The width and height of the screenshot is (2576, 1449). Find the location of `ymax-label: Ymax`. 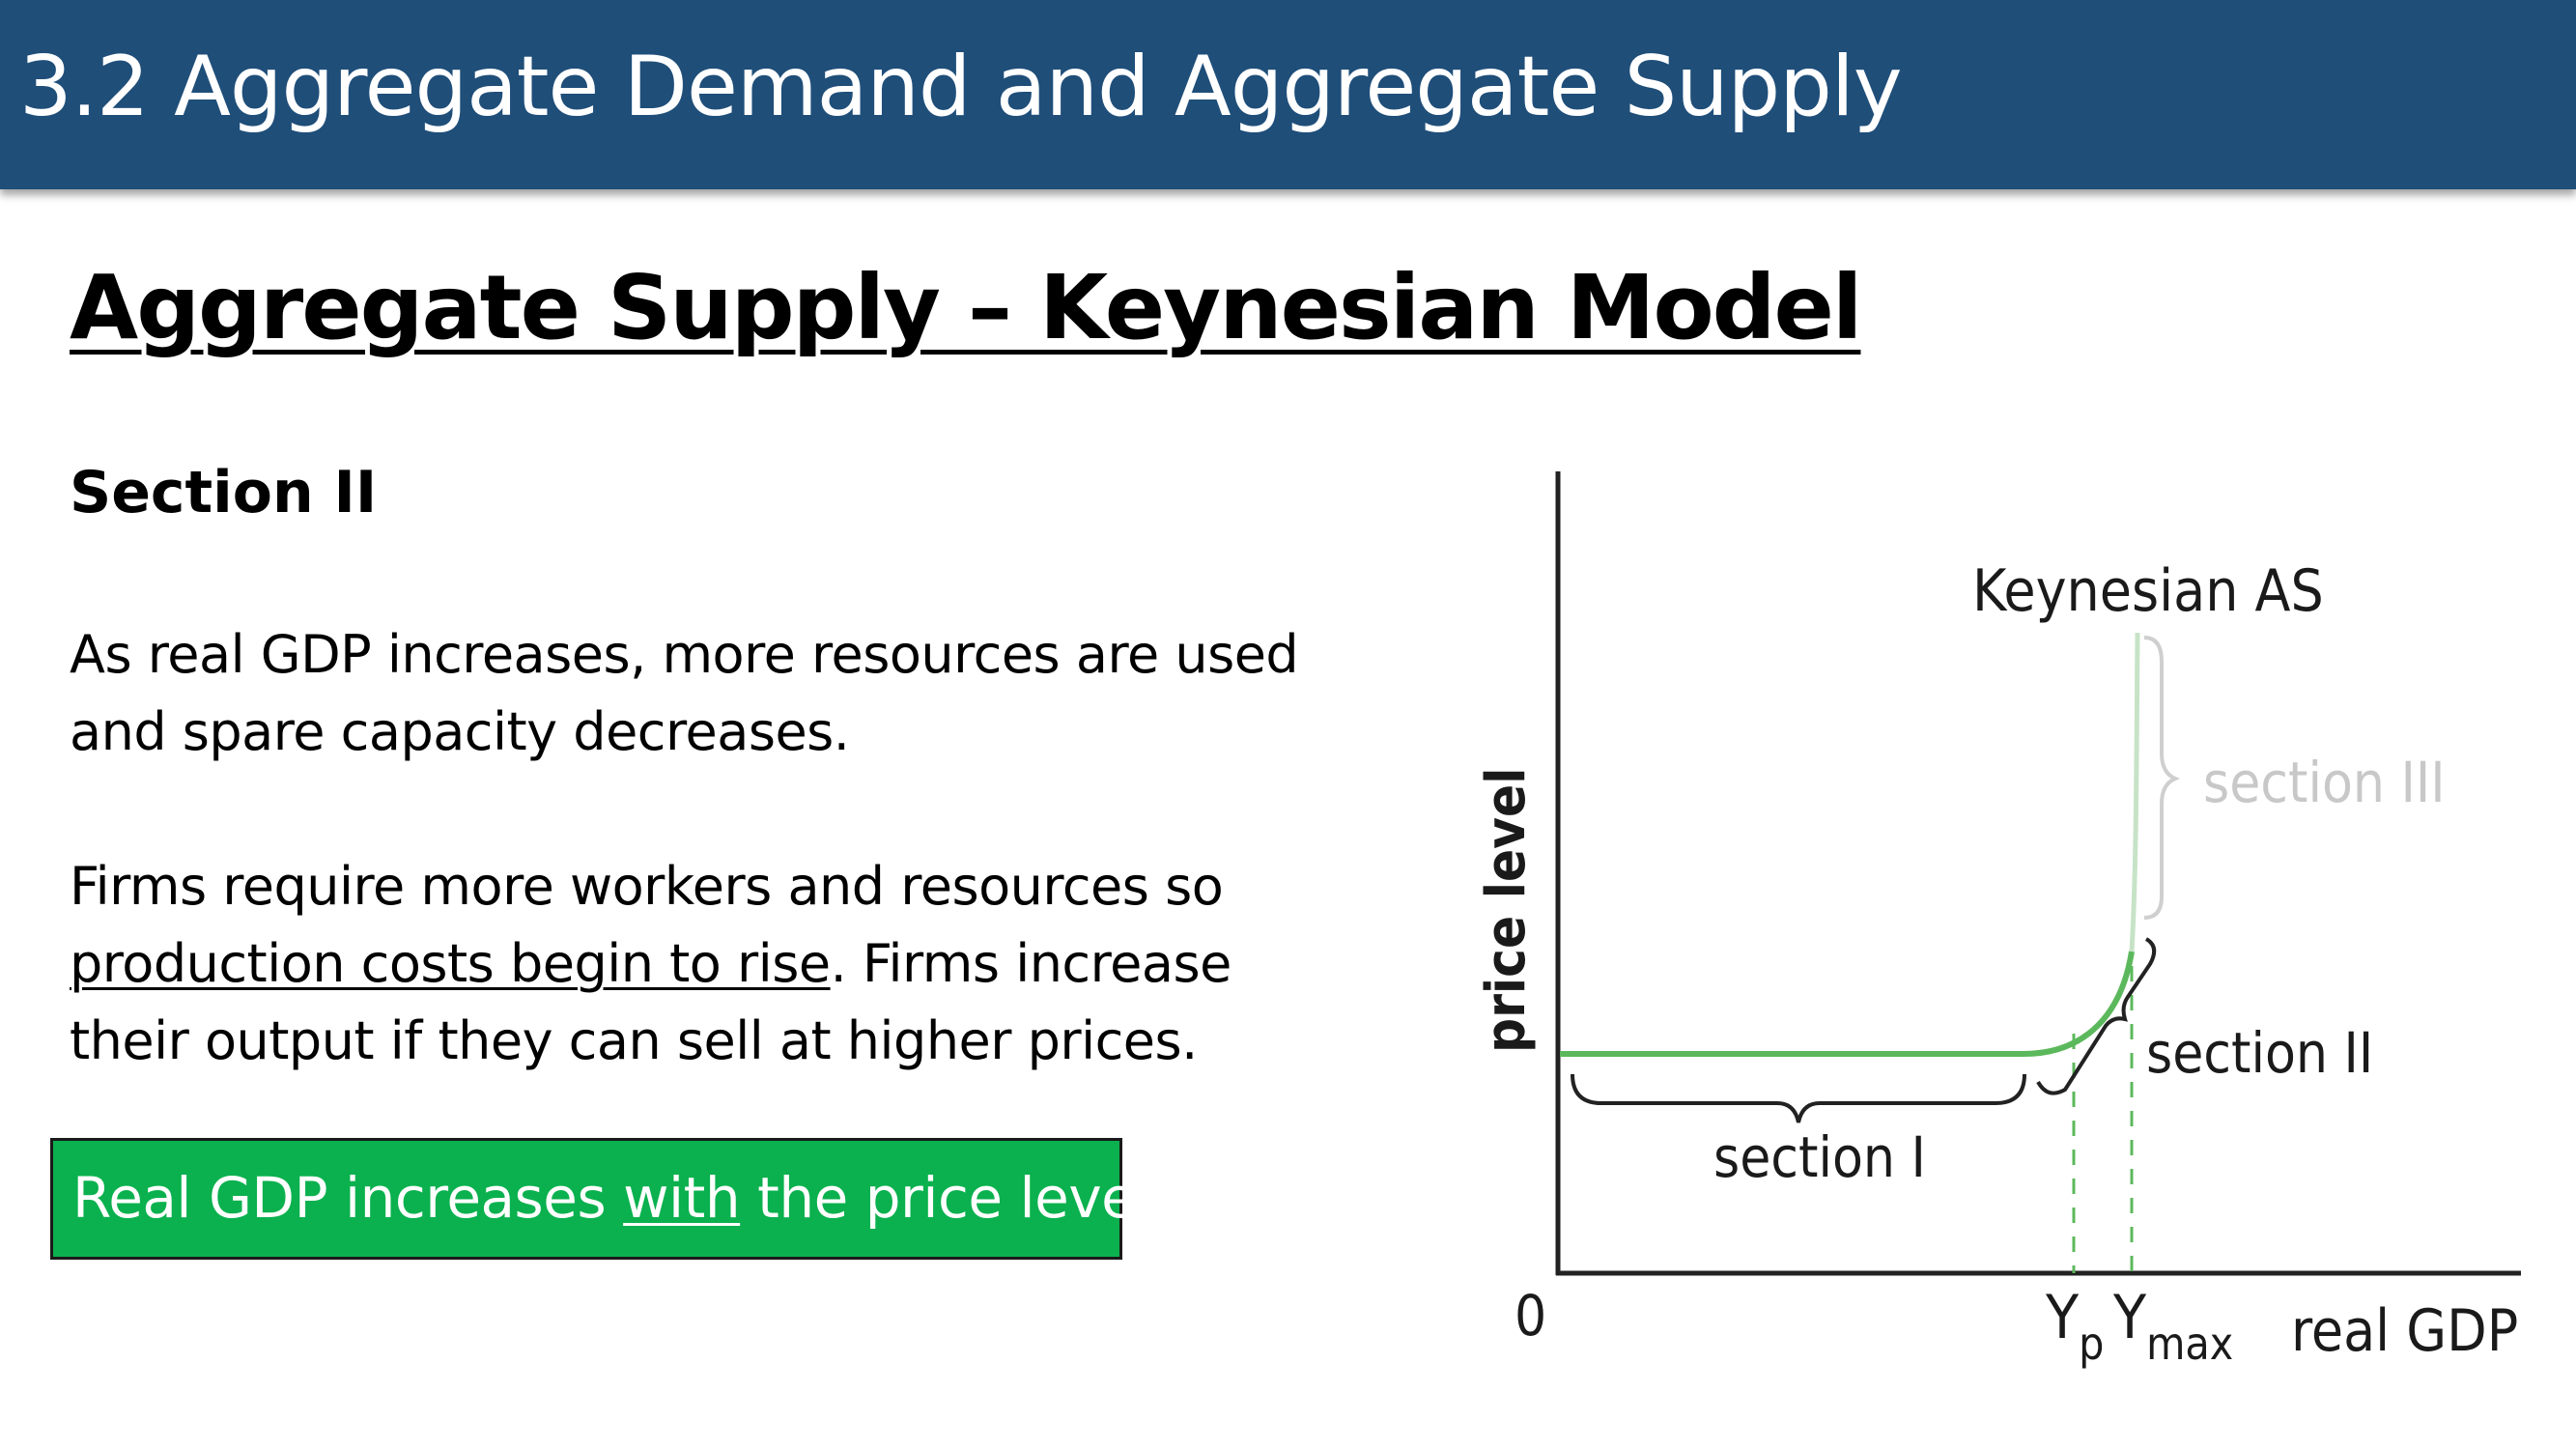

ymax-label: Ymax is located at coordinates (2172, 1326).